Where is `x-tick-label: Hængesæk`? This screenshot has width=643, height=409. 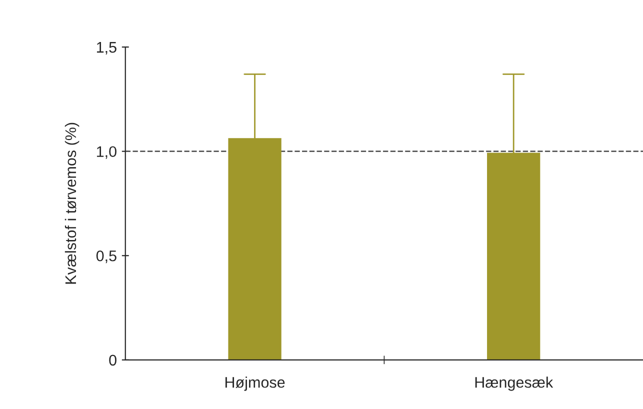
x-tick-label: Hængesæk is located at coordinates (514, 383).